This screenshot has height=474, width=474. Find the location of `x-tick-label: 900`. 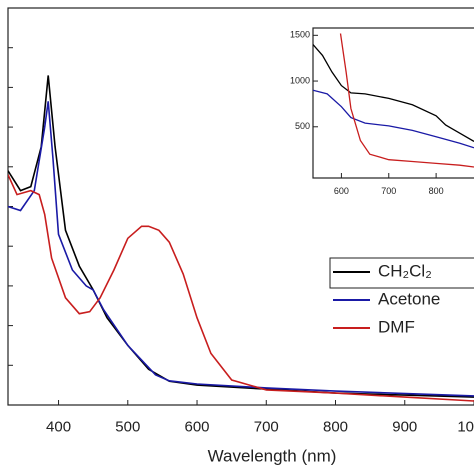

x-tick-label: 900 is located at coordinates (404, 426).